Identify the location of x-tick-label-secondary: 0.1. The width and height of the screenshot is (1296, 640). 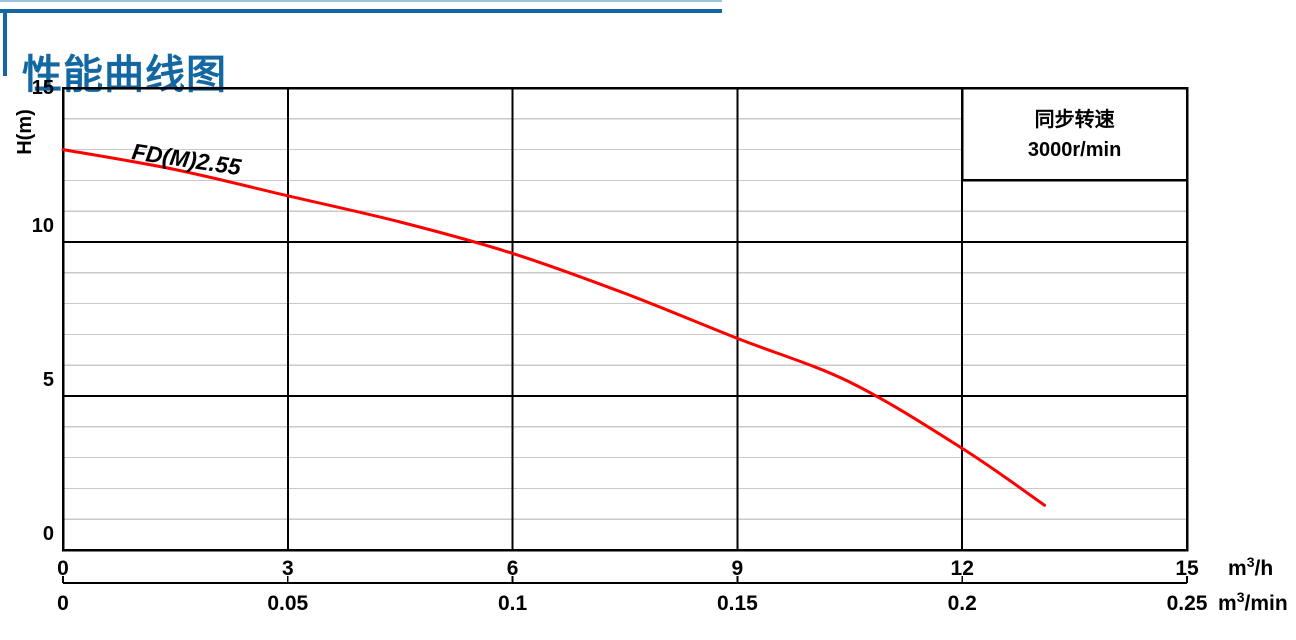
(513, 603).